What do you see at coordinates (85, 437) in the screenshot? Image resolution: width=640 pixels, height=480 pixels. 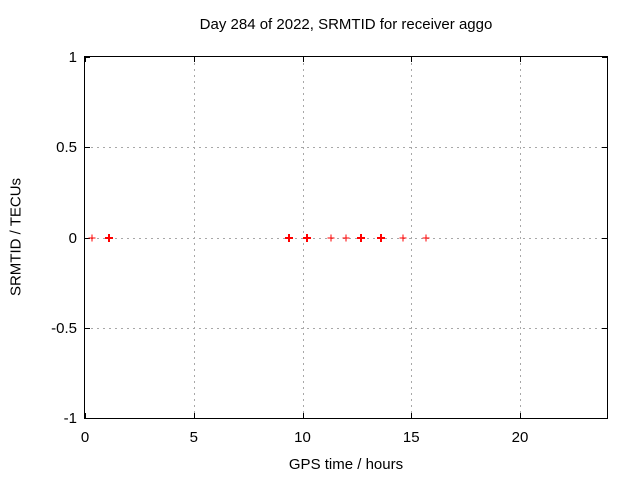 I see `x-tick-label: 0` at bounding box center [85, 437].